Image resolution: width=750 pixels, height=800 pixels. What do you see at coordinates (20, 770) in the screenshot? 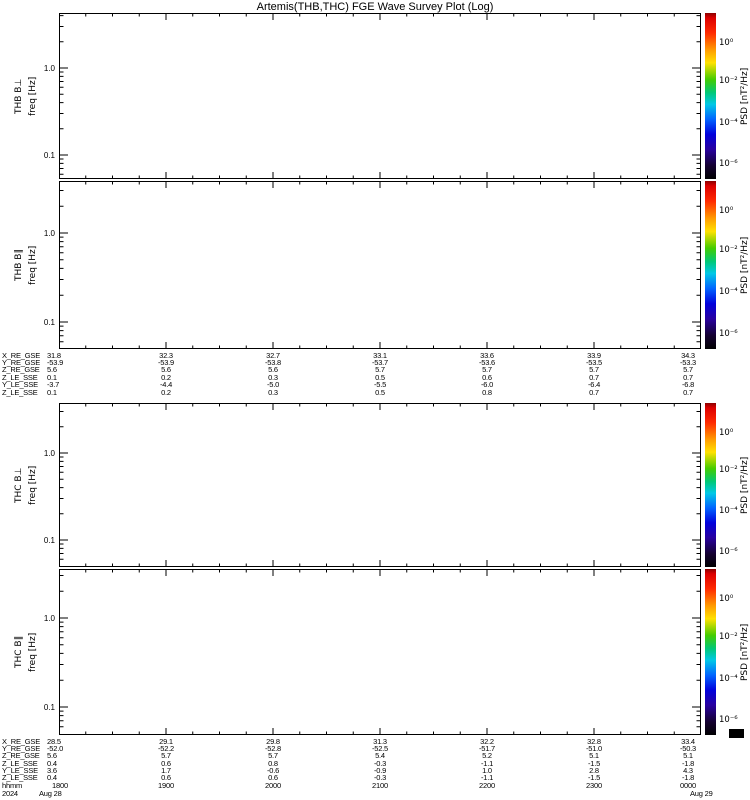
I see `annotation-row-label: Y_LE_SSE` at bounding box center [20, 770].